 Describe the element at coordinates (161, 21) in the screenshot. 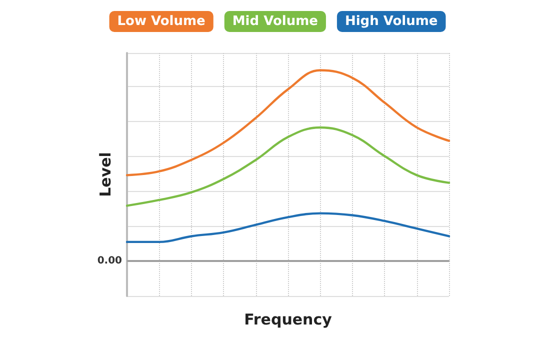

I see `text: Low Volume` at that location.